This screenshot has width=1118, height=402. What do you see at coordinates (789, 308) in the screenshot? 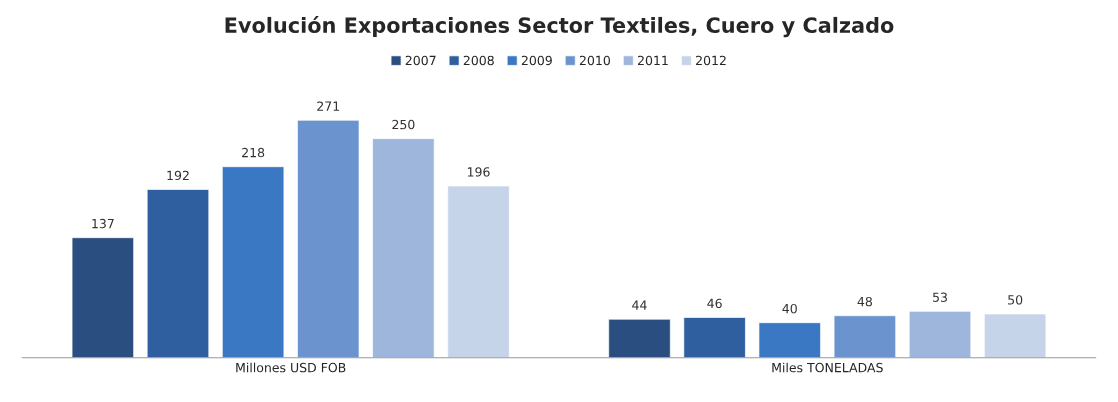
I see `data-label: 40` at bounding box center [789, 308].